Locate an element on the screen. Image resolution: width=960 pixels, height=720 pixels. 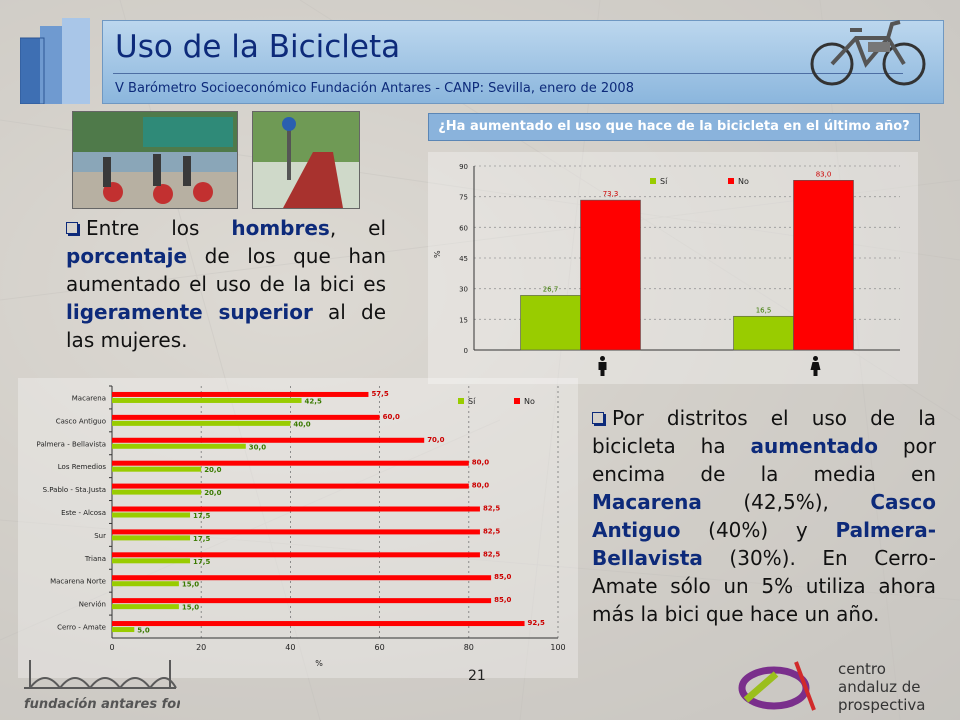
bar-value-label: 16,5 is located at coordinates (764, 310).